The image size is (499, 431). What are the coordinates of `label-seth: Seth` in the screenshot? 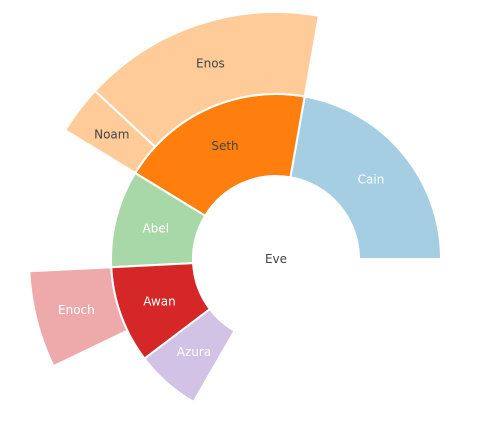 It's located at (224, 146).